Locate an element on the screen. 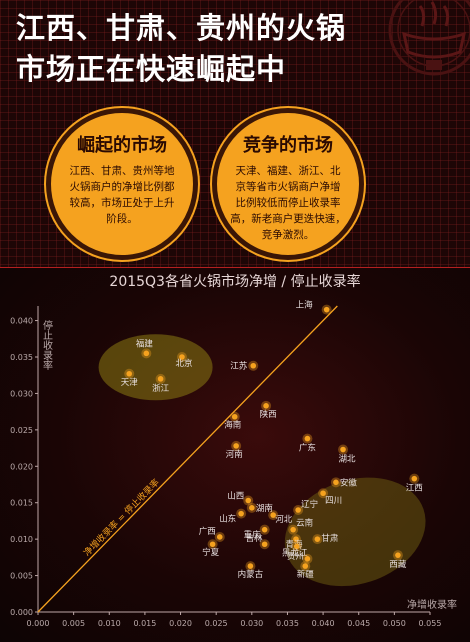  callout-line: 天津、福建、浙江、北 is located at coordinates (288, 171).